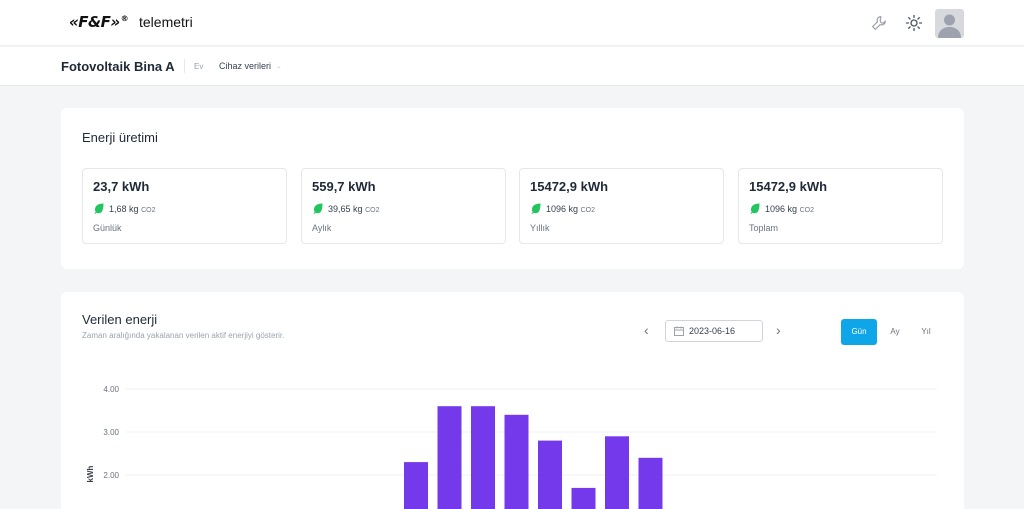 The width and height of the screenshot is (1024, 509). What do you see at coordinates (199, 66) in the screenshot?
I see `breadcrumb-home: Ev` at bounding box center [199, 66].